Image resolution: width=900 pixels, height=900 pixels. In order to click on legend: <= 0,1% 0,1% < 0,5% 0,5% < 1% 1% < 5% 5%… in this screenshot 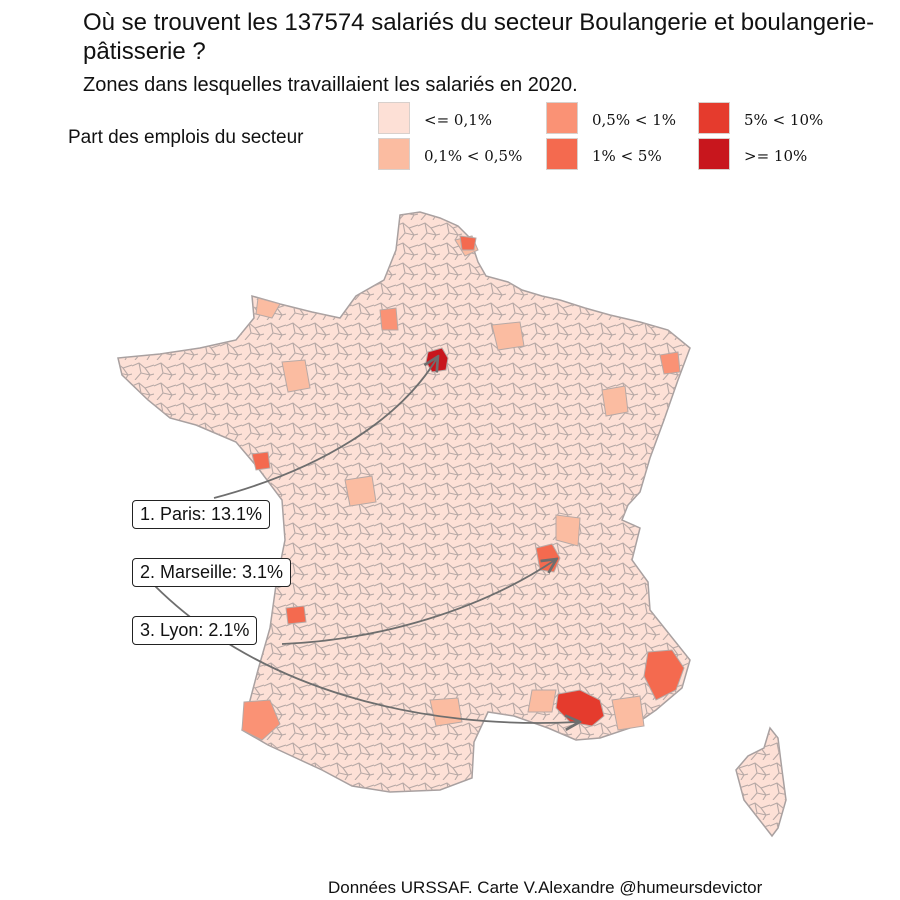, I will do `click(618, 137)`.